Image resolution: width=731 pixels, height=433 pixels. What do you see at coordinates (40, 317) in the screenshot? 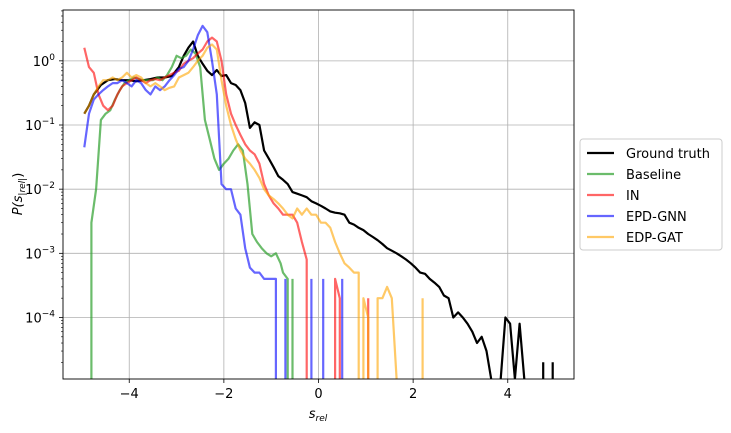
I see `y-tick-label: 10⁻⁴` at bounding box center [40, 317].